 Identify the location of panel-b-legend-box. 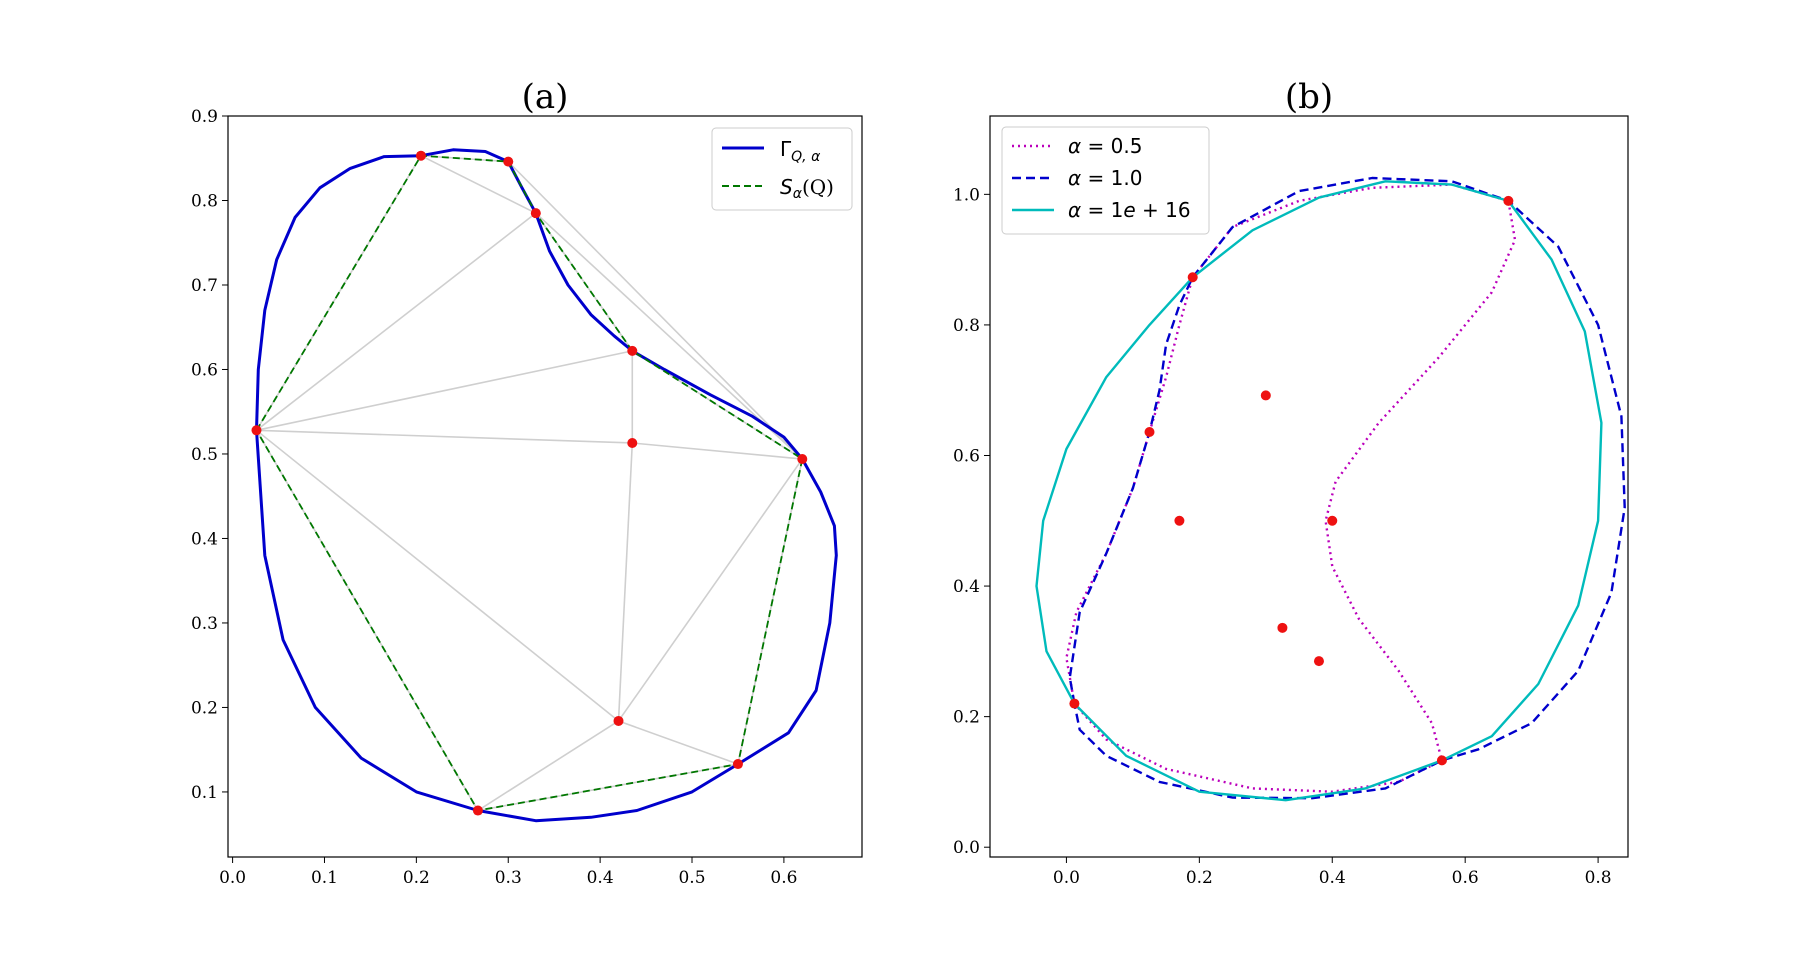
(1105, 180).